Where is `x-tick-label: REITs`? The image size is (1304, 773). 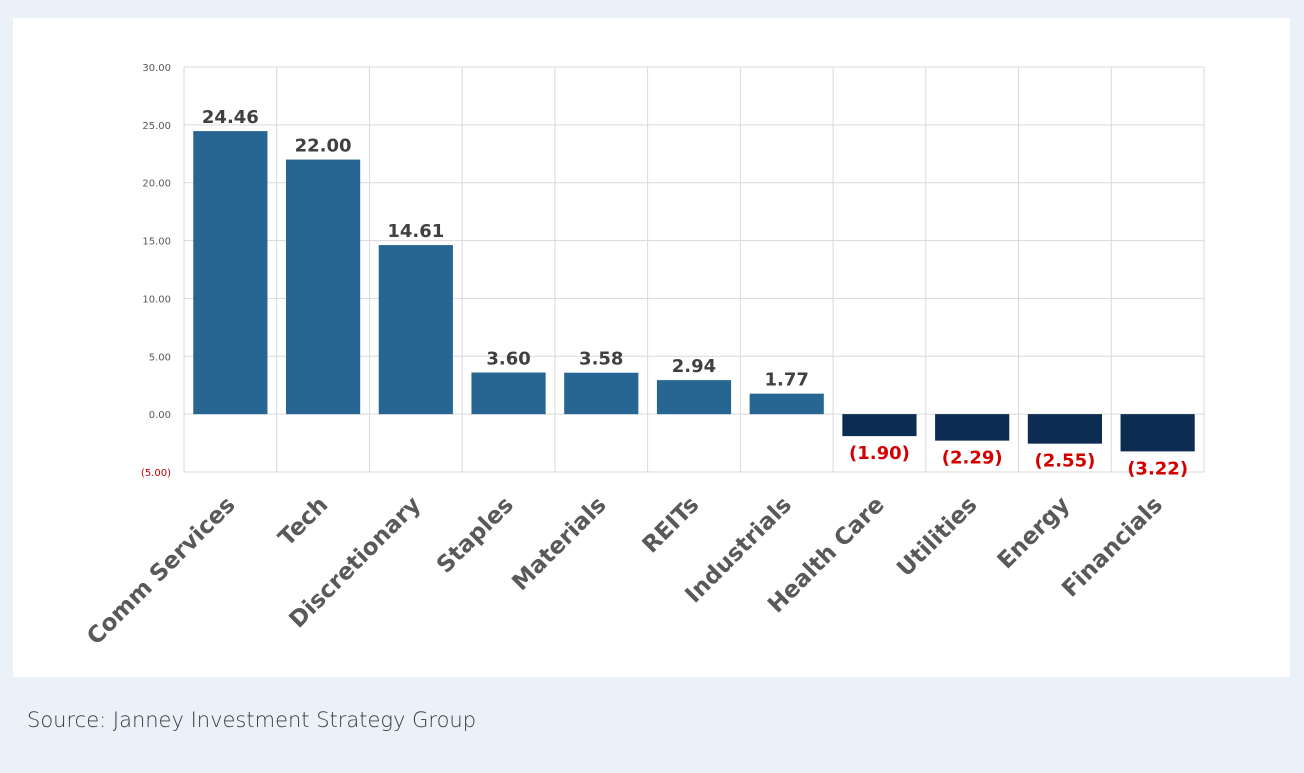
x-tick-label: REITs is located at coordinates (671, 525).